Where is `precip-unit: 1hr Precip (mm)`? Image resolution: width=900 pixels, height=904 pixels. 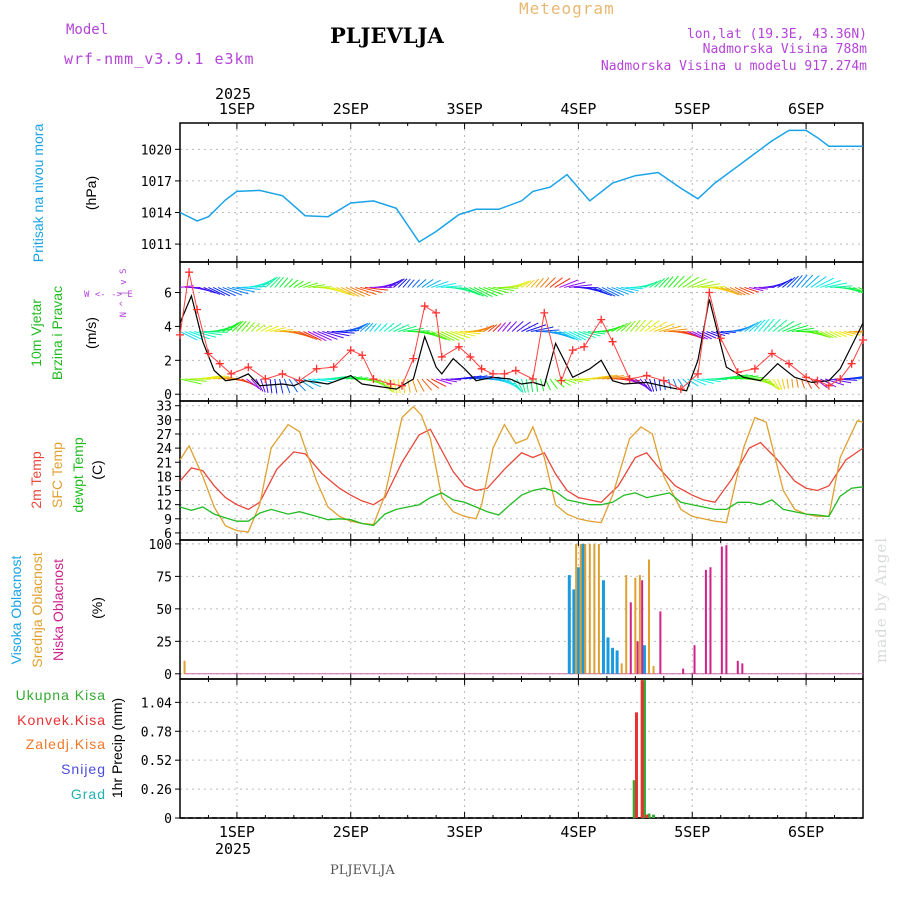 precip-unit: 1hr Precip (mm) is located at coordinates (117, 748).